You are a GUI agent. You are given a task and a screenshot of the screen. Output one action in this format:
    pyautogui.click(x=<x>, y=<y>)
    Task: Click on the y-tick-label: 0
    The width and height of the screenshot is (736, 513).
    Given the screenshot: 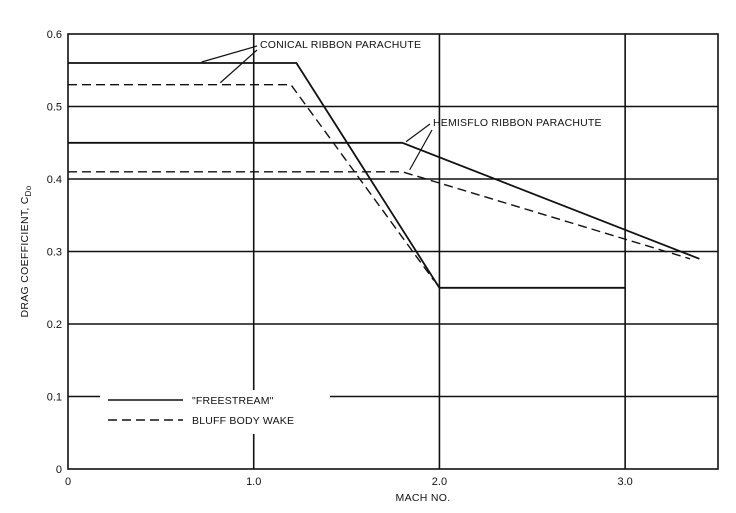 What is the action you would take?
    pyautogui.click(x=59, y=470)
    